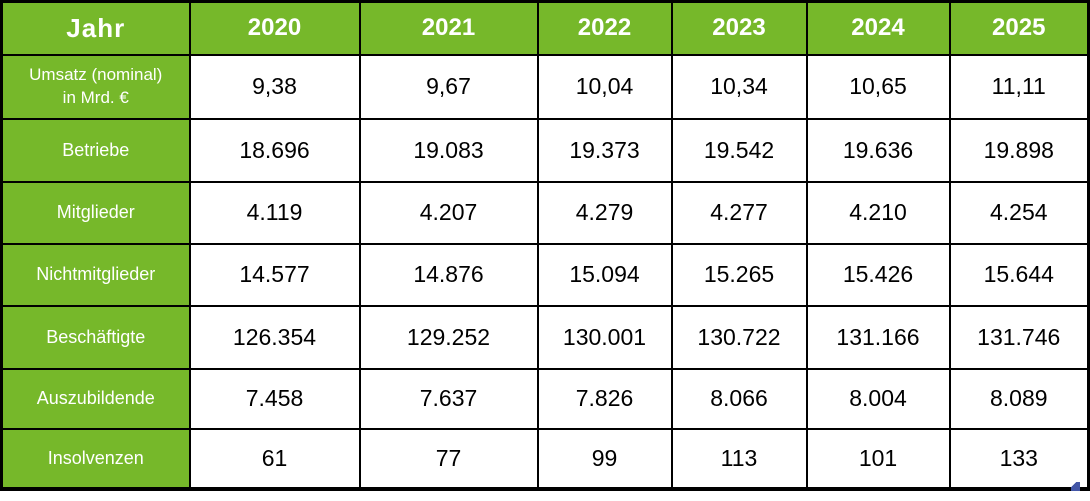 This screenshot has height=501, width=1090. I want to click on data-cell: 77, so click(448, 458).